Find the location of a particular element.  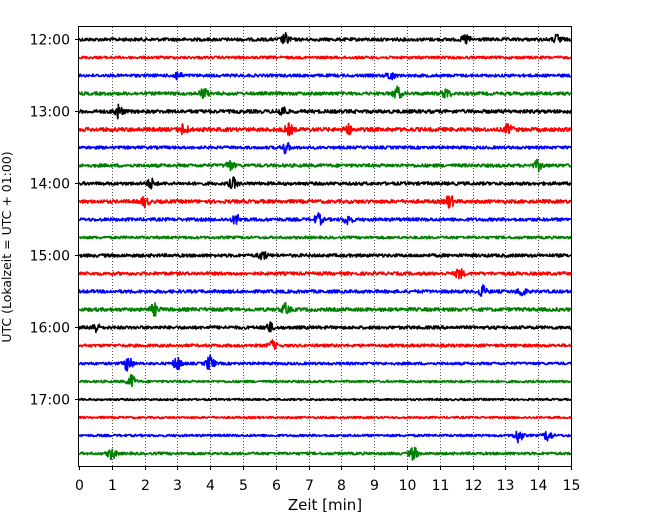

x-tick-label-14: 14 is located at coordinates (539, 486).